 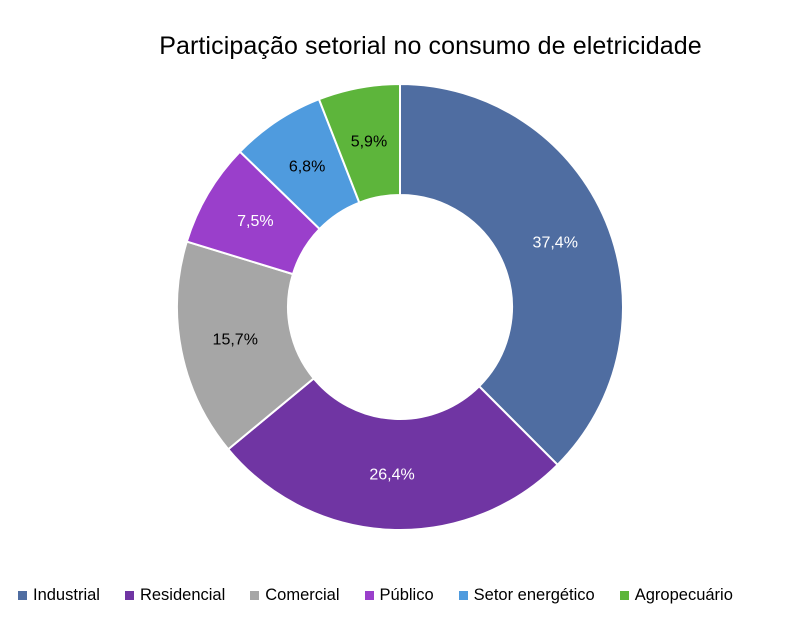 What do you see at coordinates (406, 594) in the screenshot?
I see `legend-label: Público` at bounding box center [406, 594].